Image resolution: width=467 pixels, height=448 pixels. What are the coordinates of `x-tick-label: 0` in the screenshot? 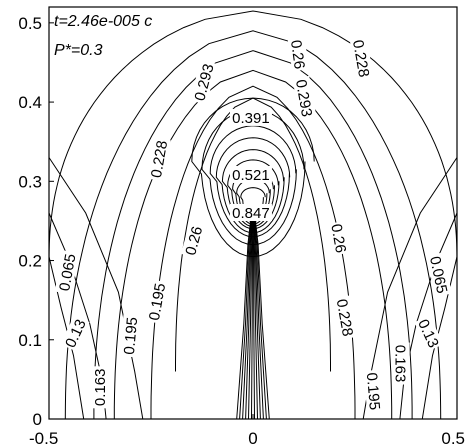 It's located at (252, 438).